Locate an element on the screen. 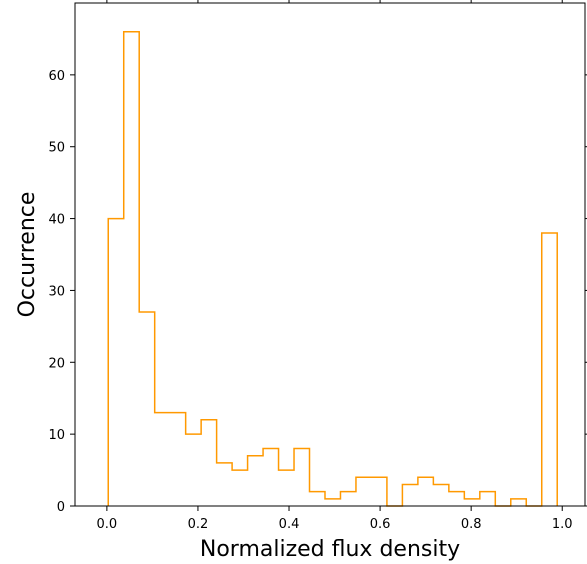  x-tick-label: 0.0 is located at coordinates (107, 524).